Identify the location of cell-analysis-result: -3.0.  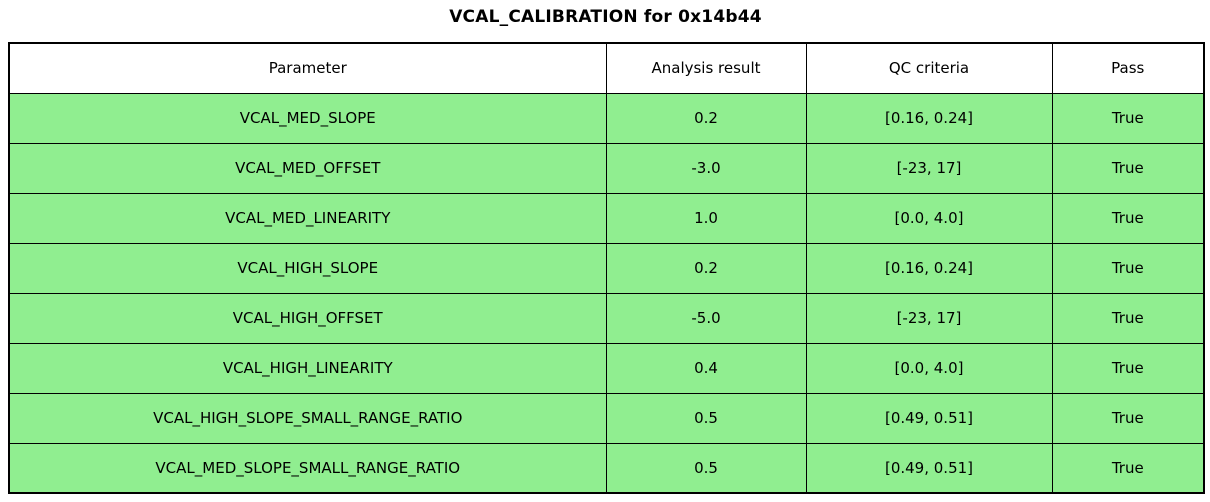
(706, 168).